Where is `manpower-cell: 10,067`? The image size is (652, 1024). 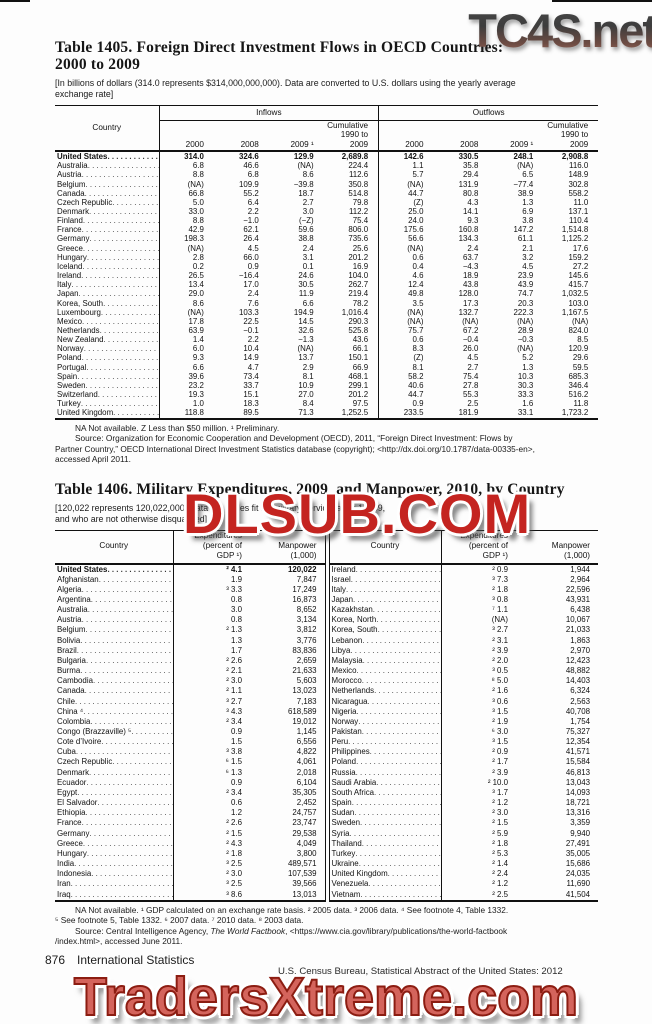 manpower-cell: 10,067 is located at coordinates (577, 620).